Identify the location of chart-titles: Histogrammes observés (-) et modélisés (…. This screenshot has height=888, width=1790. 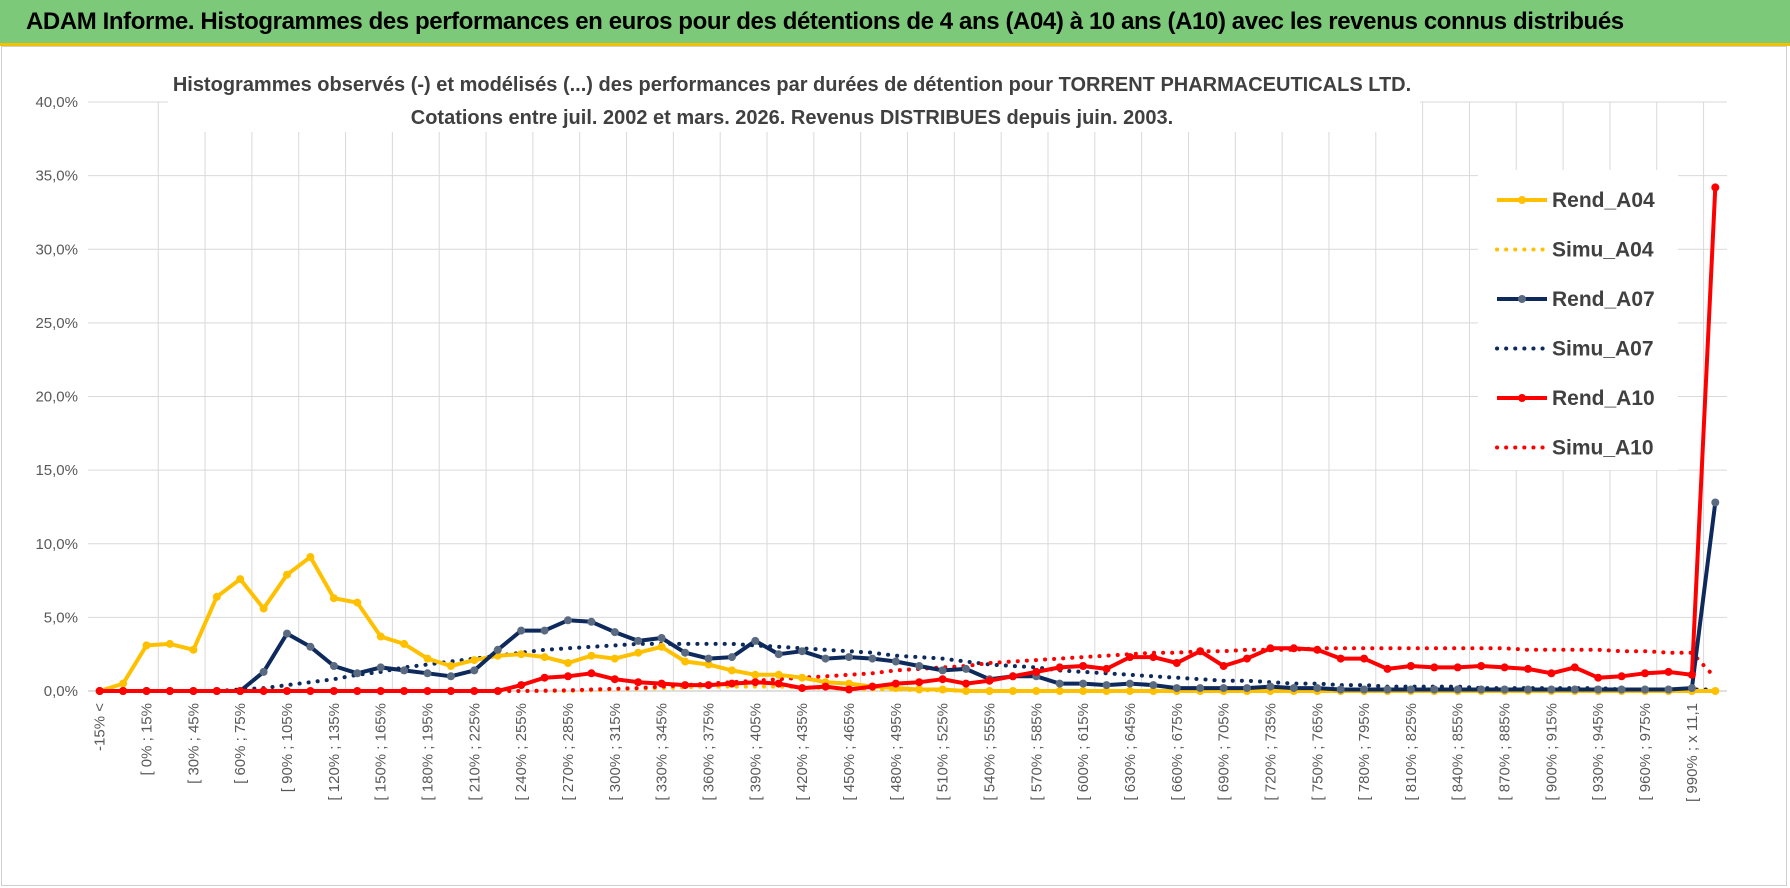
(794, 99).